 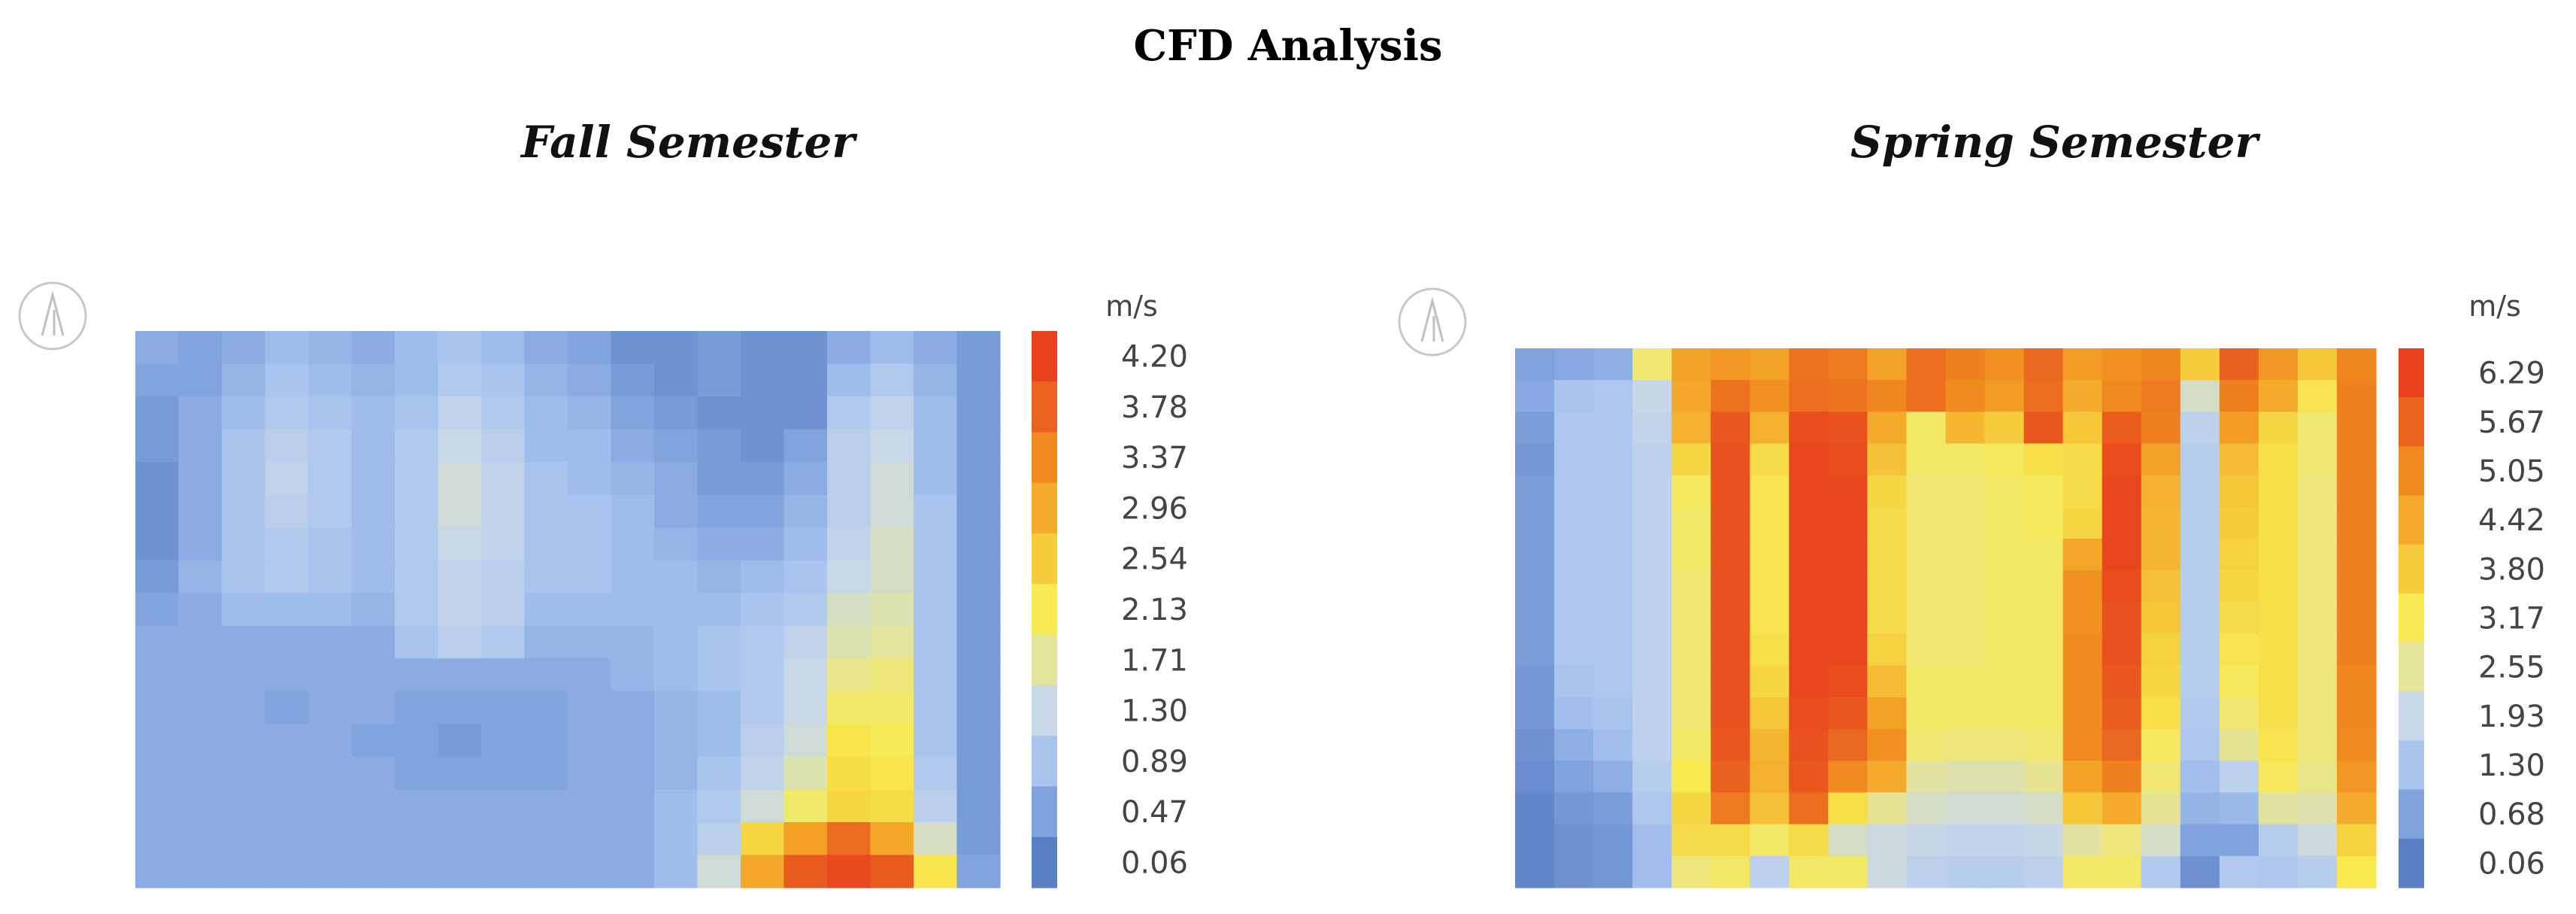 What do you see at coordinates (2511, 863) in the screenshot?
I see `spring-colorbar-tick-label: 0.06` at bounding box center [2511, 863].